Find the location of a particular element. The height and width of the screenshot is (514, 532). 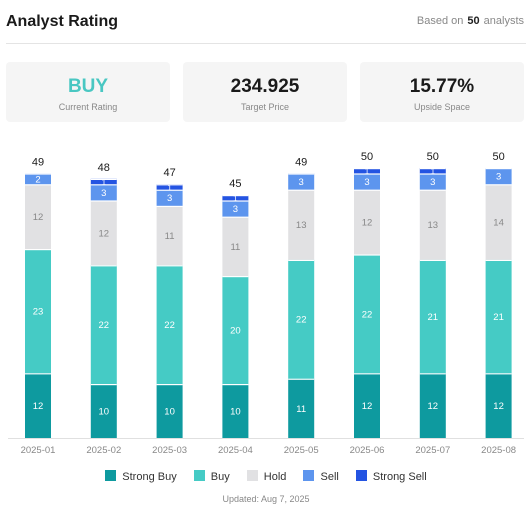

x-tick-label: 2025-01 is located at coordinates (38, 450).